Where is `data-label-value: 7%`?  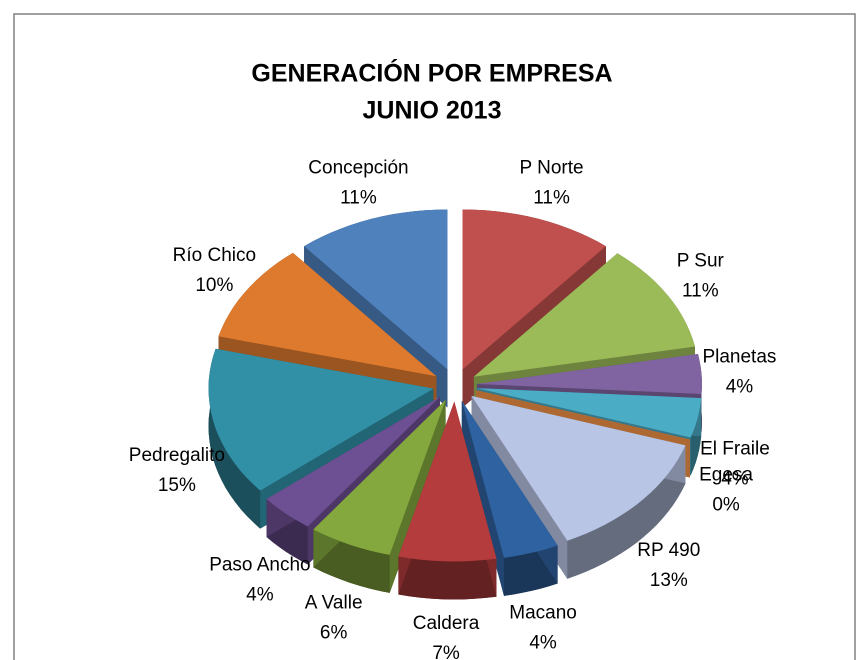 data-label-value: 7% is located at coordinates (446, 651).